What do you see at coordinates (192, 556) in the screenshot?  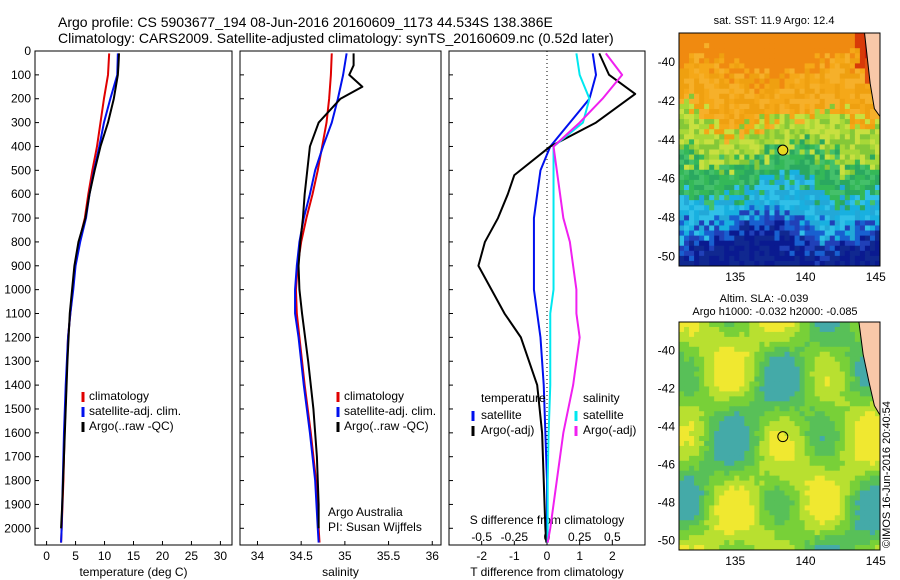 I see `x-tick-label: 25` at bounding box center [192, 556].